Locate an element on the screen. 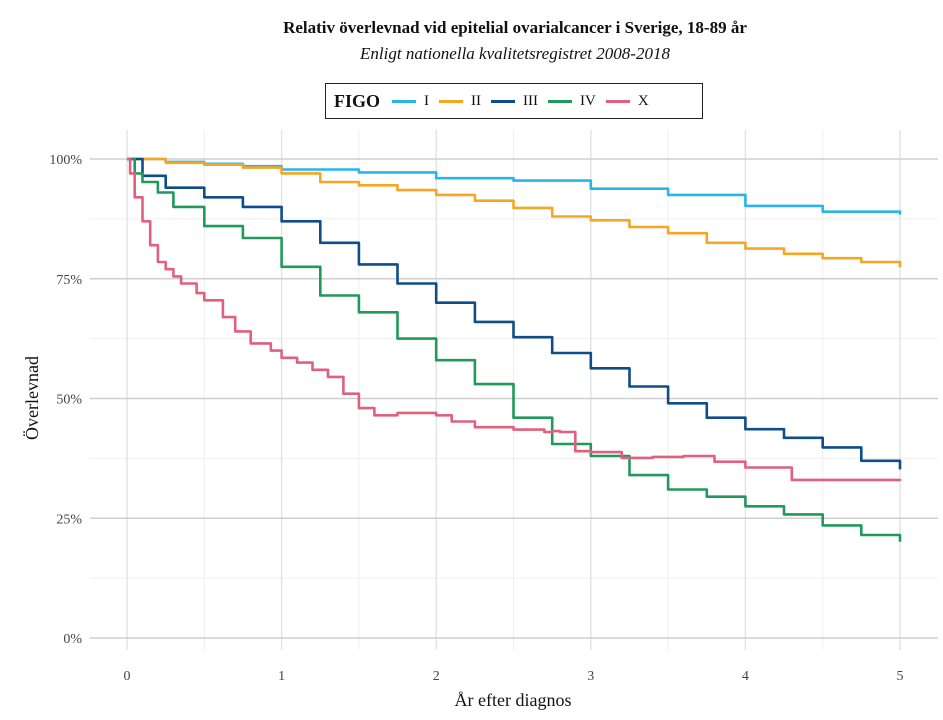 Image resolution: width=943 pixels, height=720 pixels. y-tick-labels: 0% 25% 50% 75% 100% is located at coordinates (65, 400).